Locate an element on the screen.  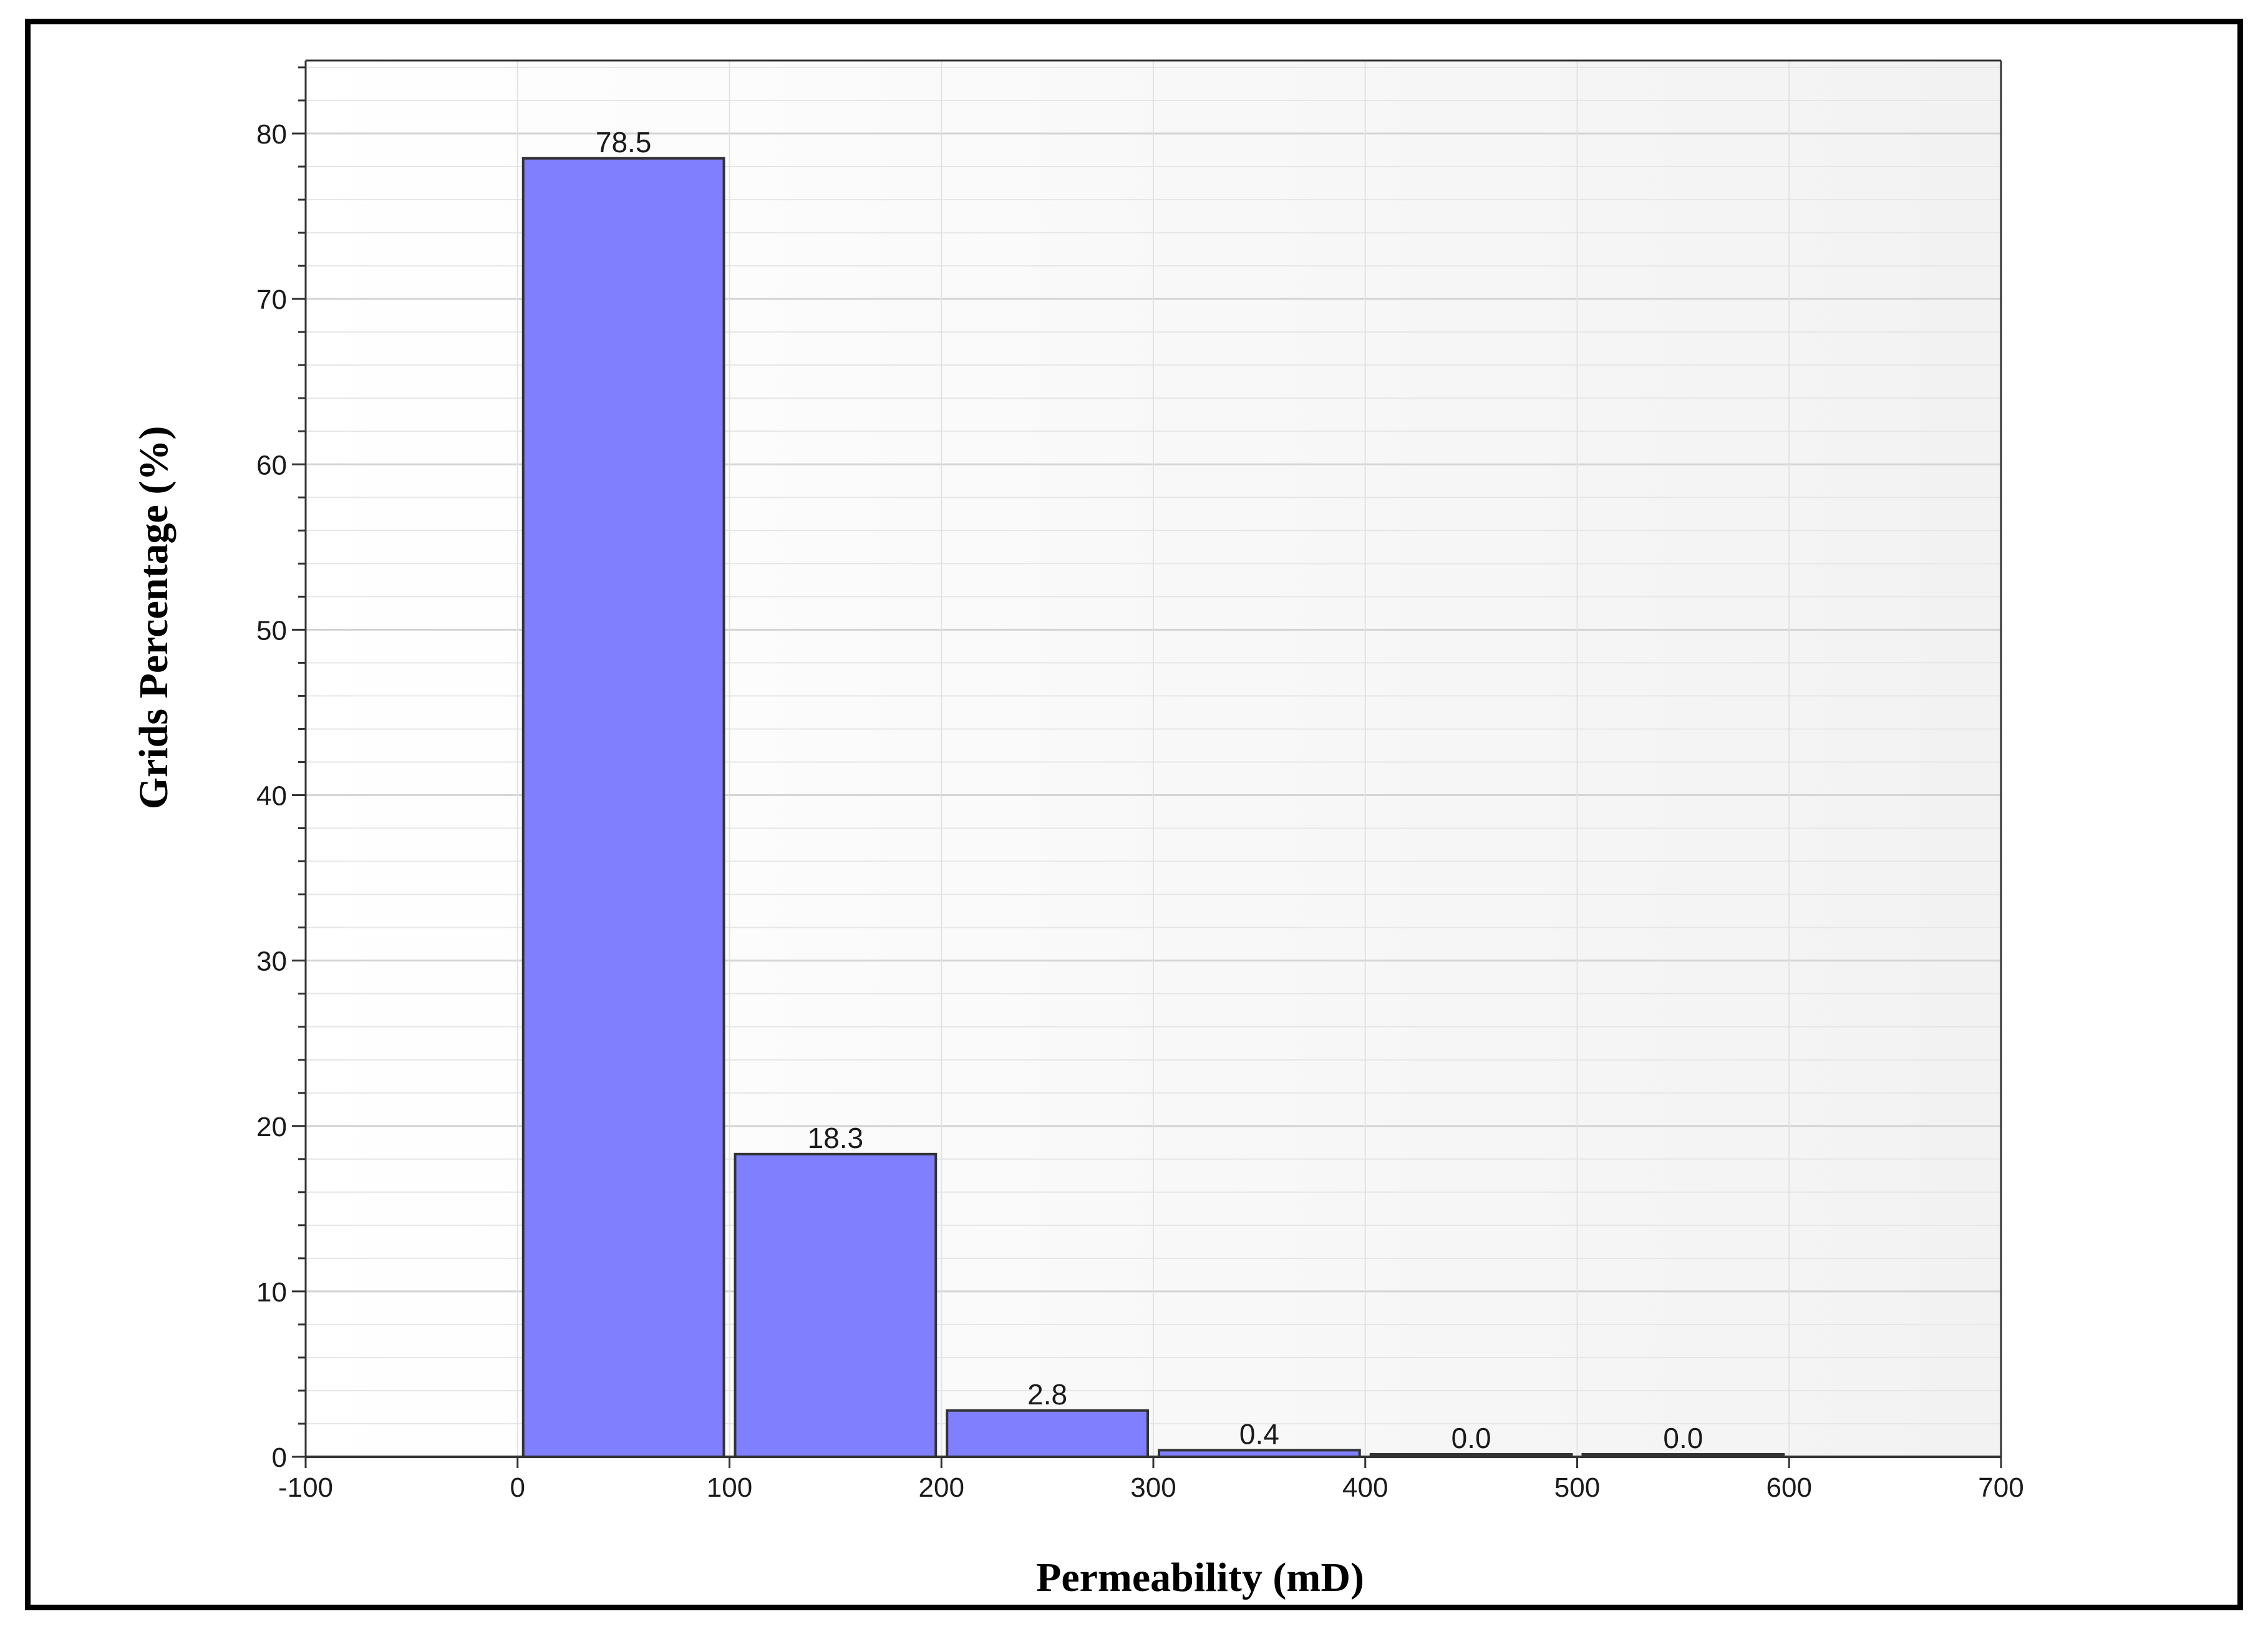
x-tick-label: 200 is located at coordinates (941, 1487).